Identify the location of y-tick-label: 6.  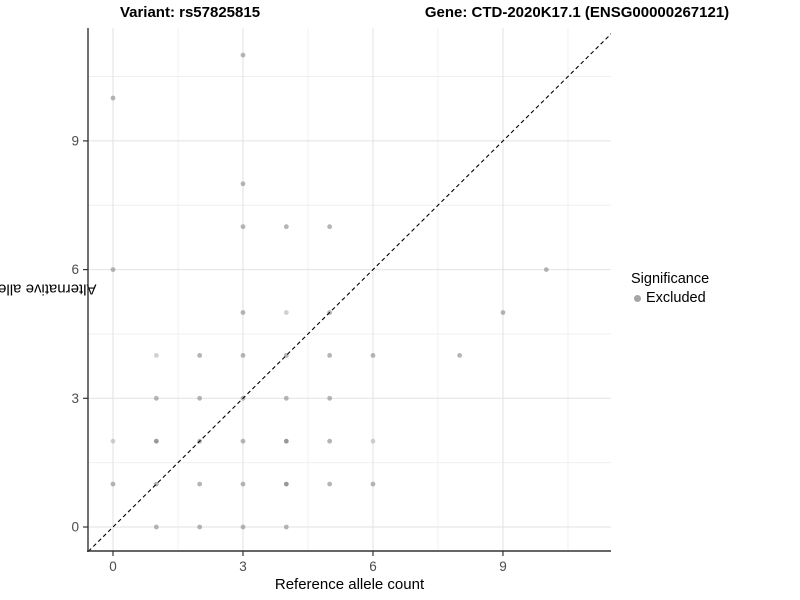
(75, 269).